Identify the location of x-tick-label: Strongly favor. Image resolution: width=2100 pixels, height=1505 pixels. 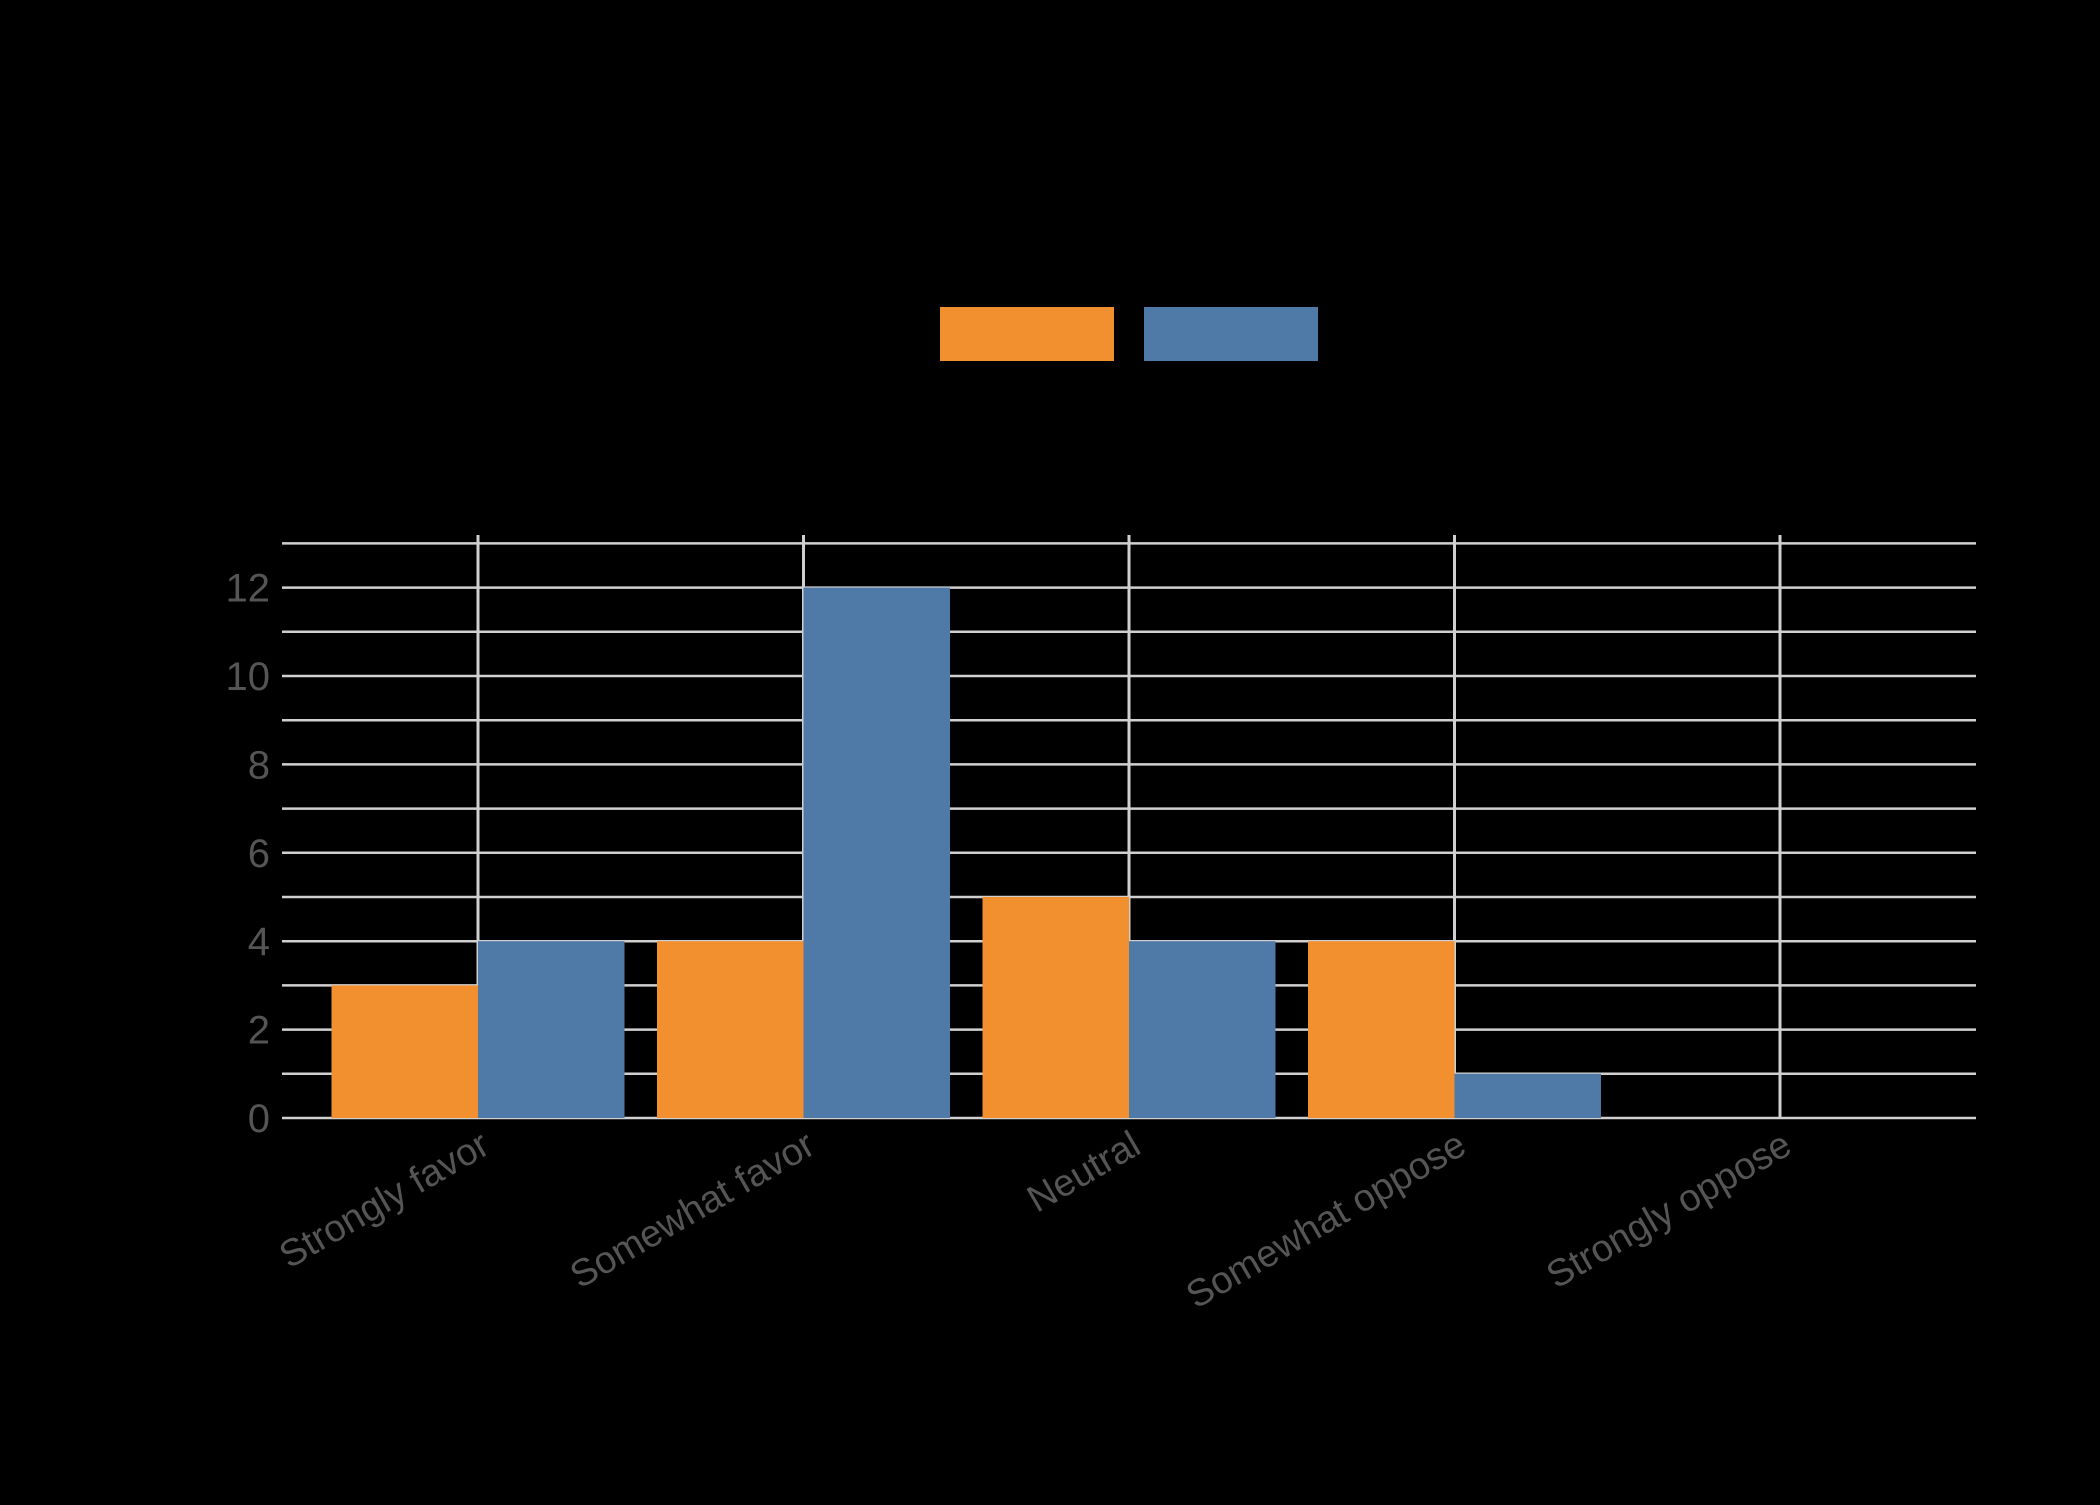
(384, 1200).